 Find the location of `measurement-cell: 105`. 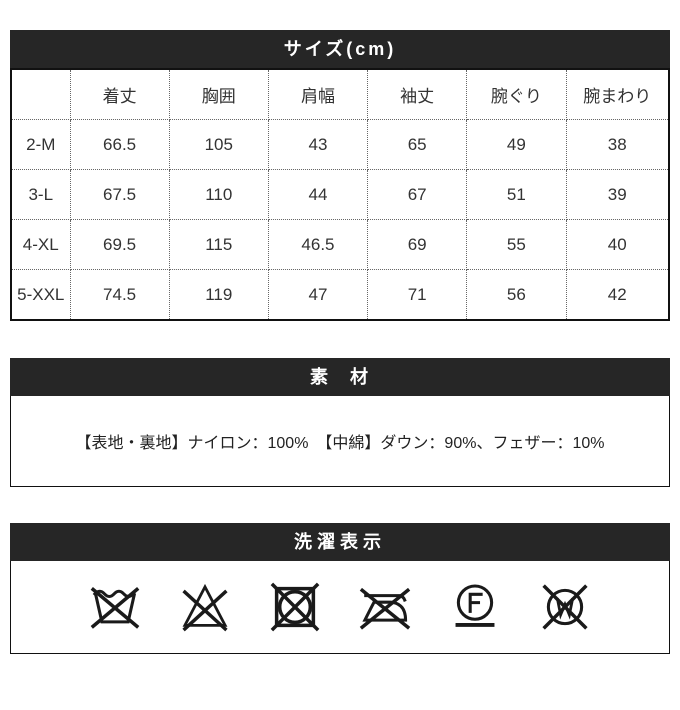

measurement-cell: 105 is located at coordinates (218, 144).